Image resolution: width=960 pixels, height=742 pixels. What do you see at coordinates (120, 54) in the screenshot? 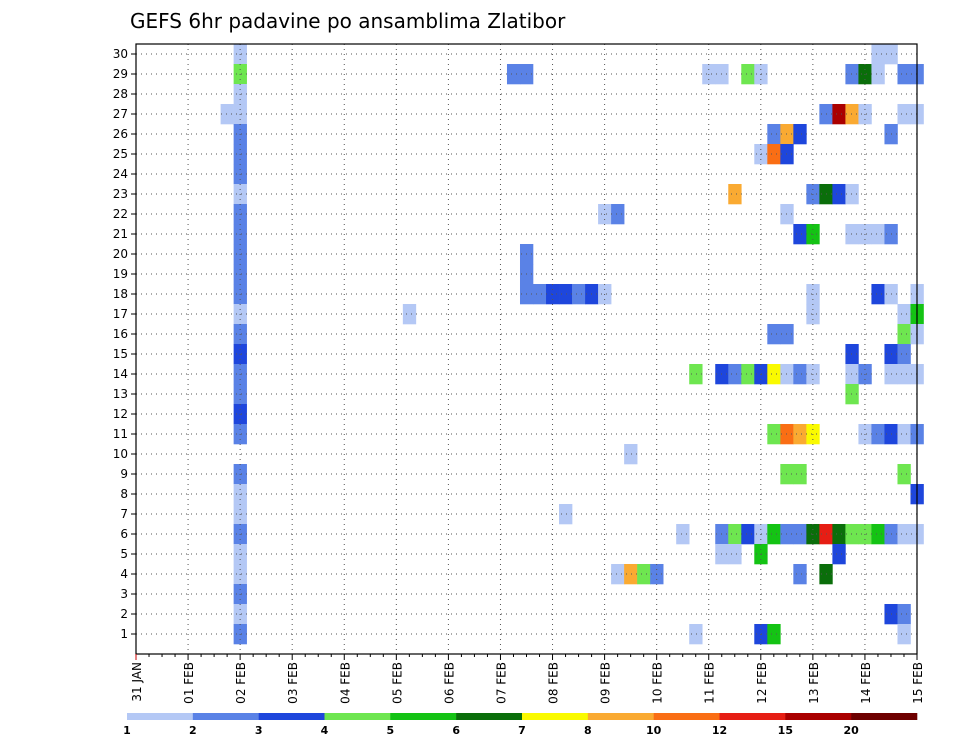
I see `y-tick-label: 30` at bounding box center [120, 54].